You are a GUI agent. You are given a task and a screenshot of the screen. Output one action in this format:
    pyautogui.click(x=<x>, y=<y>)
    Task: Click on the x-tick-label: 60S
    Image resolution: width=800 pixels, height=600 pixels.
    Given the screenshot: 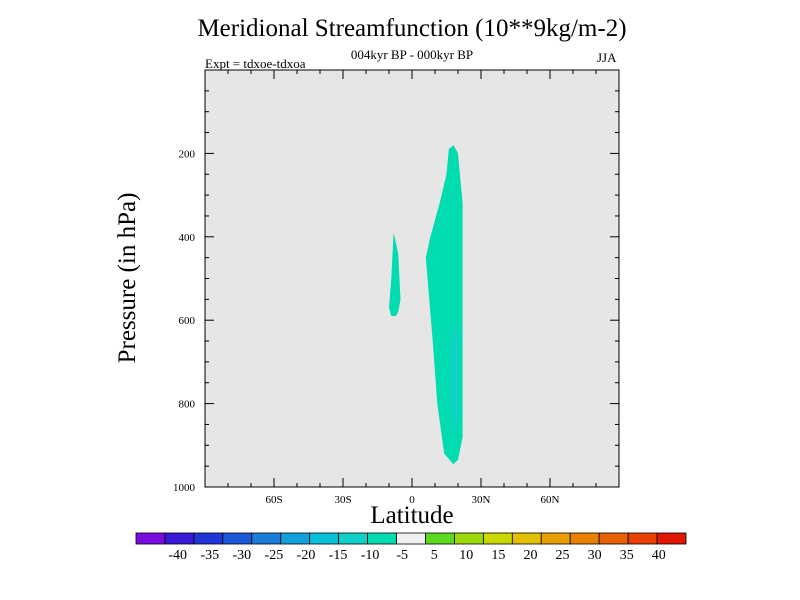 What is the action you would take?
    pyautogui.click(x=273, y=500)
    